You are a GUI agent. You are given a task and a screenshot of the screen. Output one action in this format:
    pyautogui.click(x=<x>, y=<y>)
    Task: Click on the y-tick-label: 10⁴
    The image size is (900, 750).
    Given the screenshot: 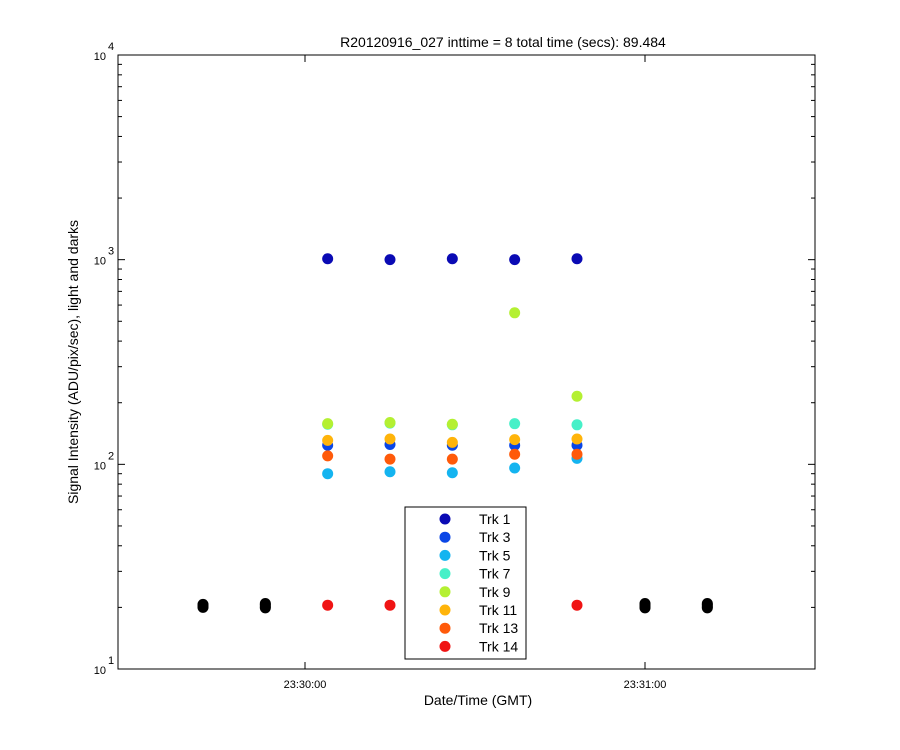 What is the action you would take?
    pyautogui.click(x=104, y=52)
    